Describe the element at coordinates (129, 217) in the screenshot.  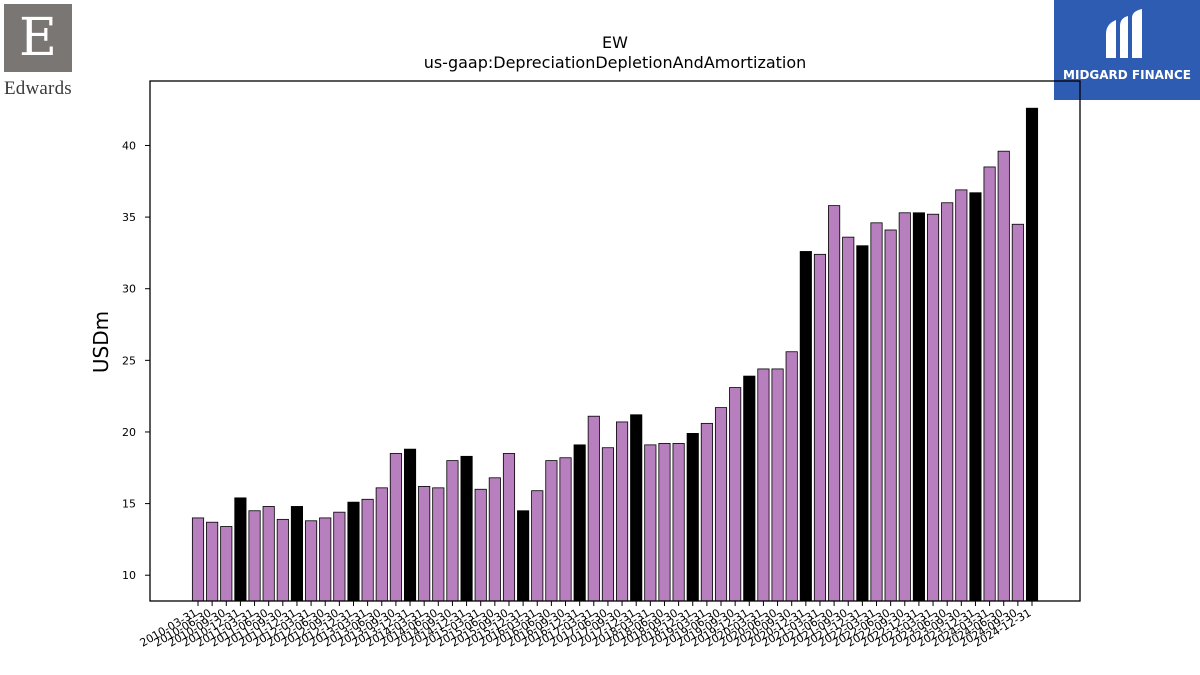
I see `y-tick-label: 35` at that location.